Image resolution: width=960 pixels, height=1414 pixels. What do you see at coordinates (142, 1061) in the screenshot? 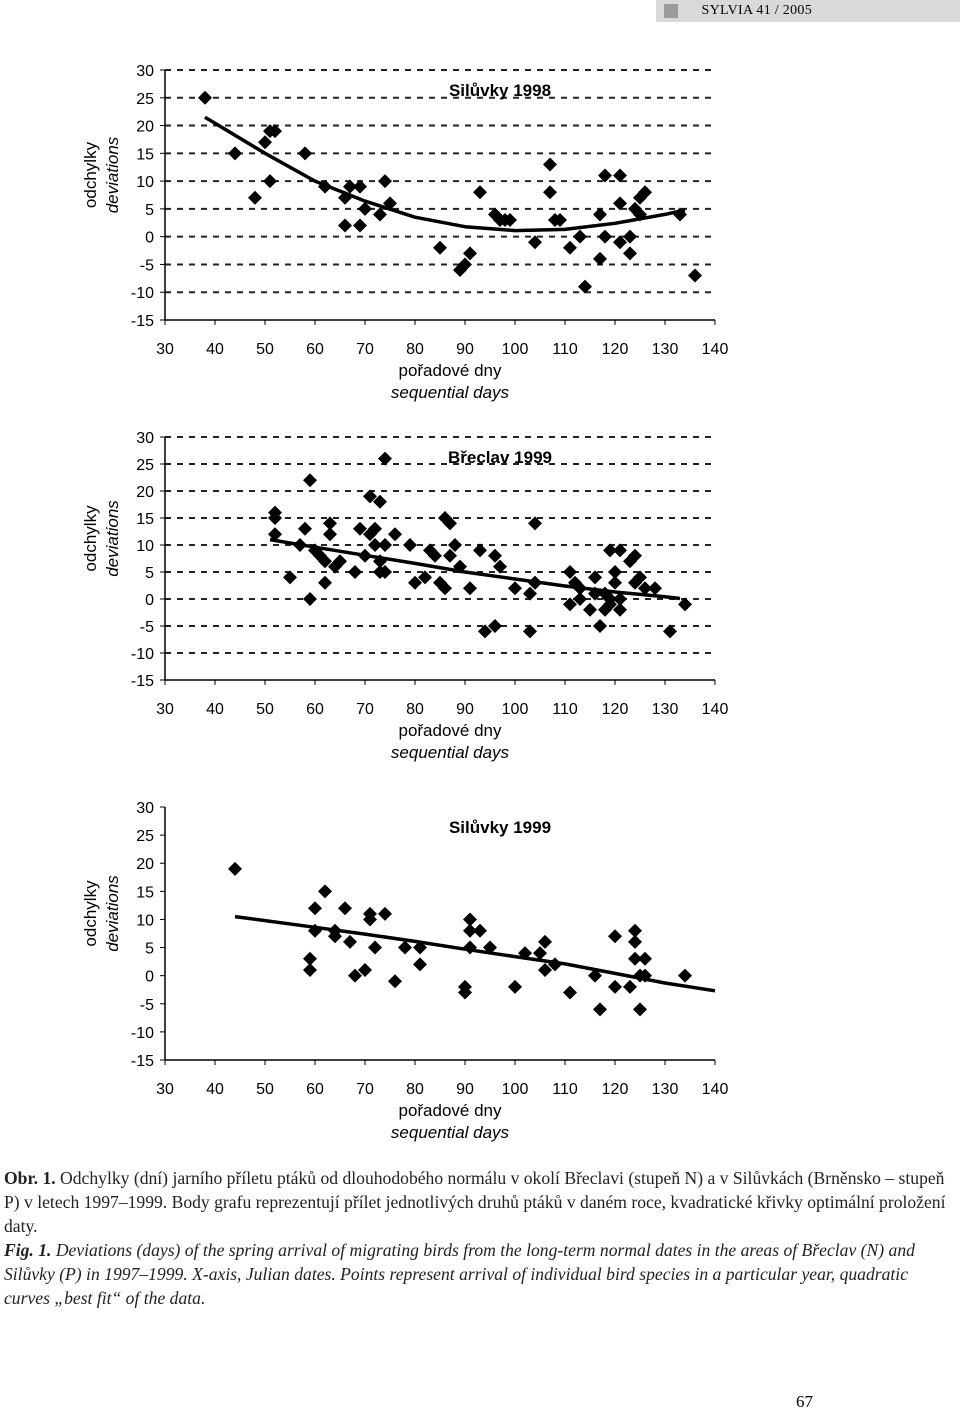
I see `y-tick-label: -15` at bounding box center [142, 1061].